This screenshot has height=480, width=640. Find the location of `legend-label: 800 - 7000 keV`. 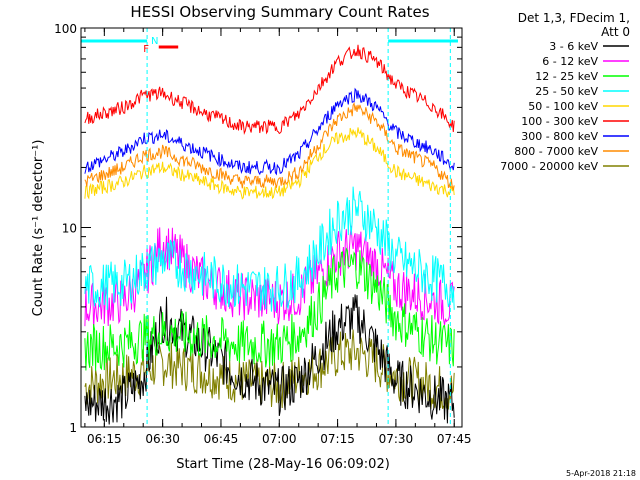

legend-label: 800 - 7000 keV is located at coordinates (556, 151).